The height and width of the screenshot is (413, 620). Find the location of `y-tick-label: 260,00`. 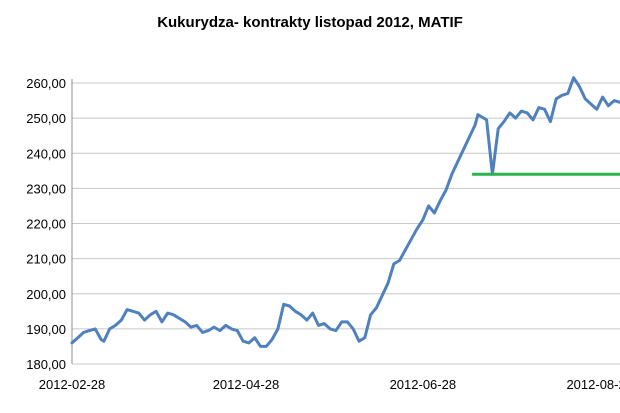

y-tick-label: 260,00 is located at coordinates (46, 83).